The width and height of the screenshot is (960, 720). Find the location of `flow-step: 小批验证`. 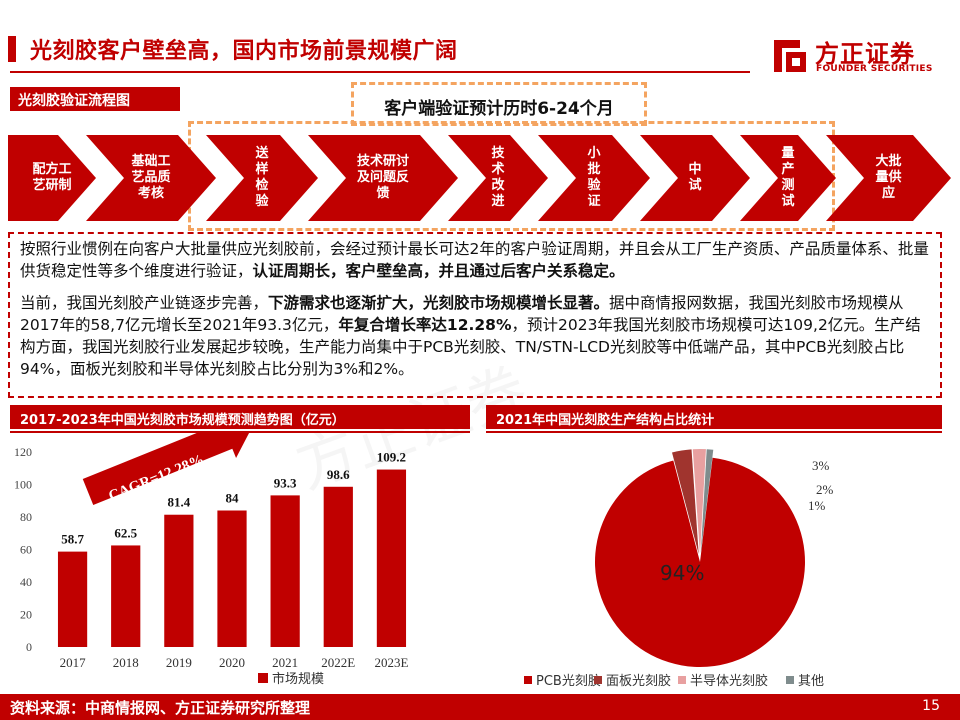

flow-step: 小批验证 is located at coordinates (594, 178).